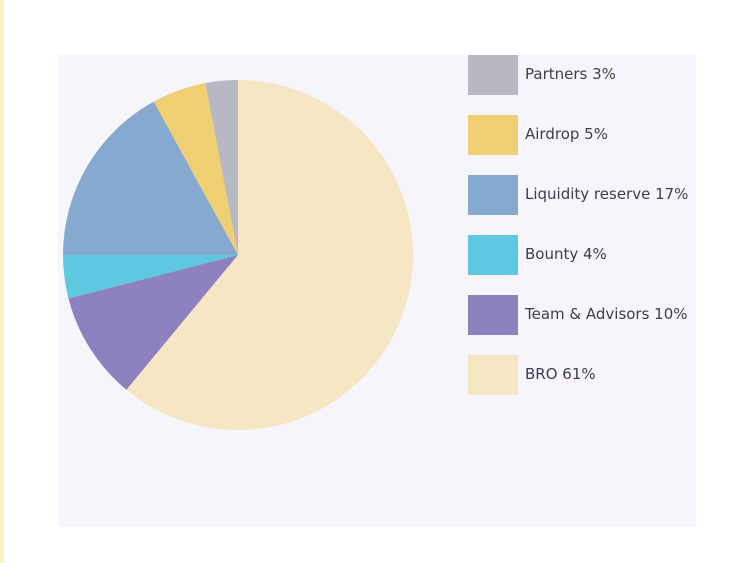 The height and width of the screenshot is (563, 750). What do you see at coordinates (493, 135) in the screenshot?
I see `legend-swatch-airdrop` at bounding box center [493, 135].